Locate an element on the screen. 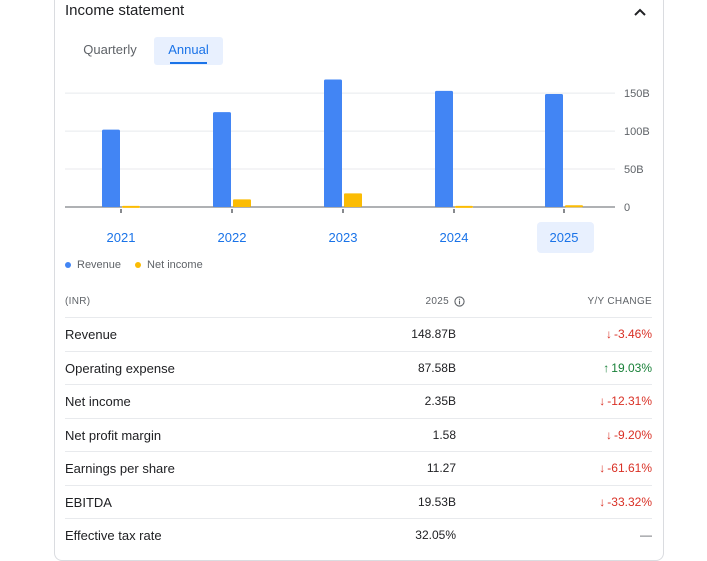 Image resolution: width=707 pixels, height=561 pixels. y-tick-label: 100B is located at coordinates (637, 132).